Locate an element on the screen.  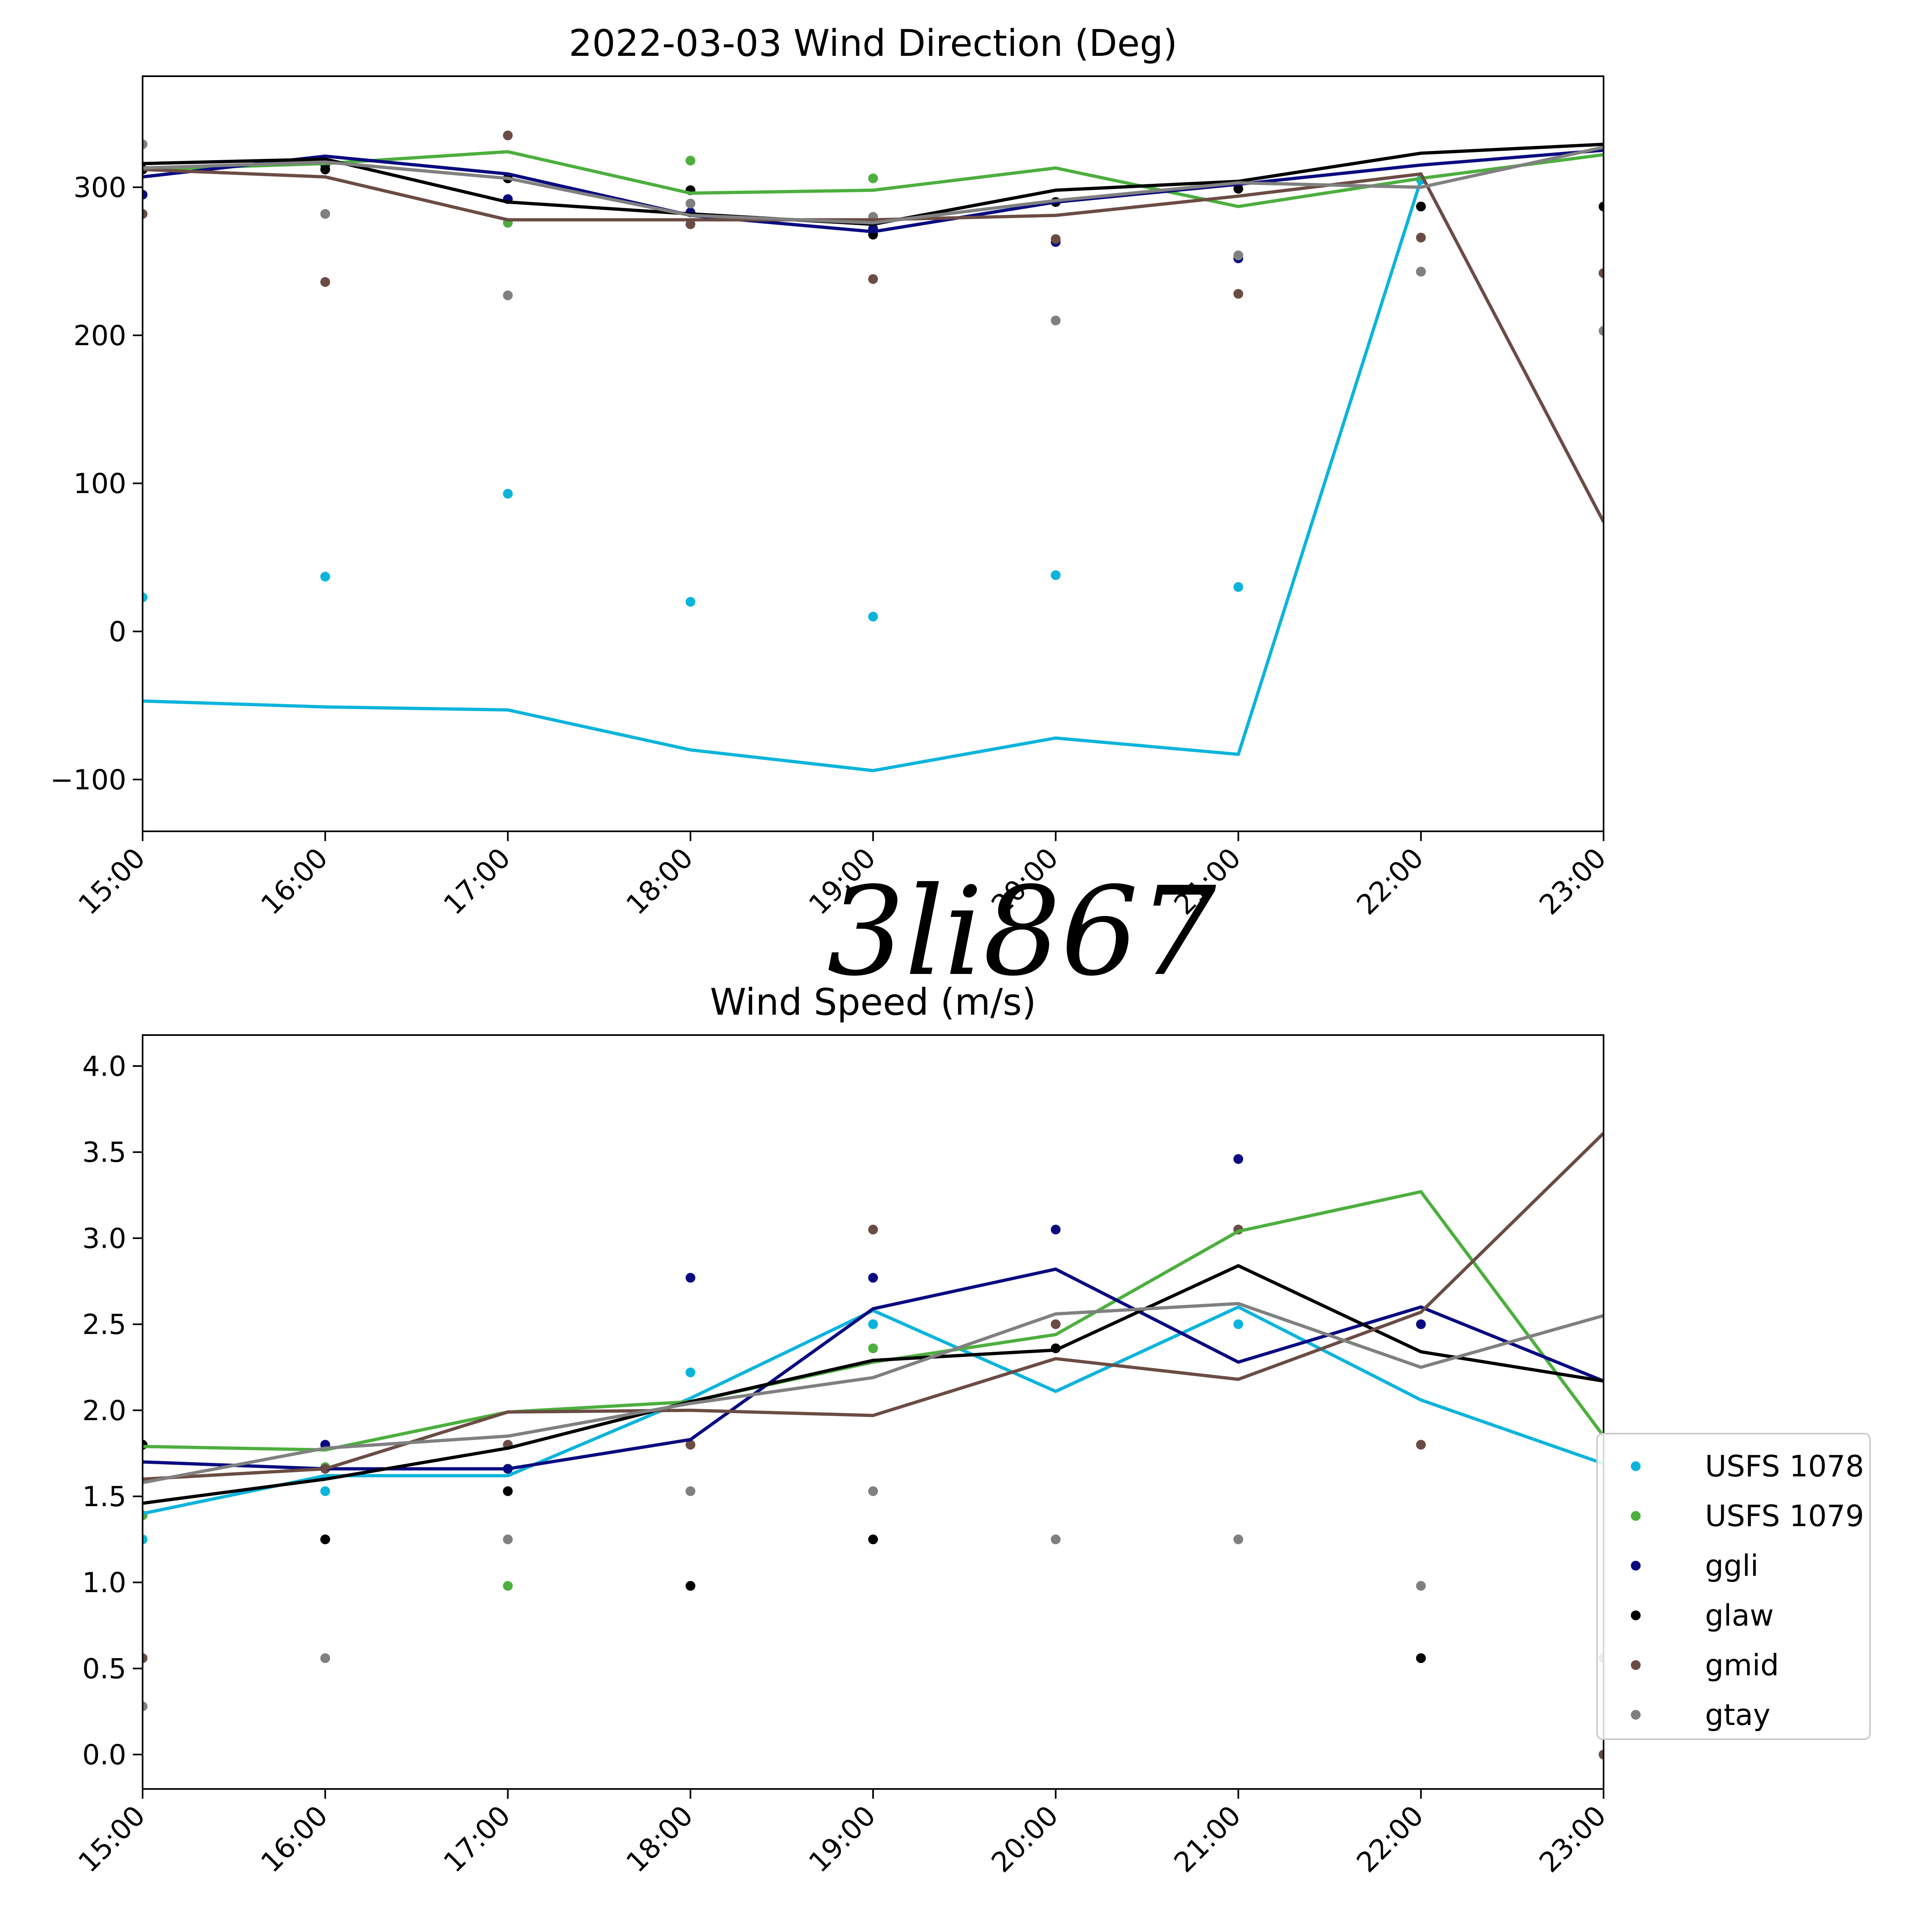
signature: 3li867 is located at coordinates (1022, 932).